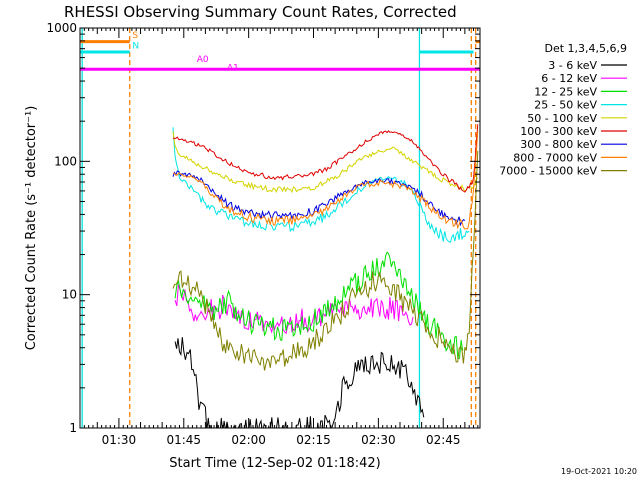 This screenshot has width=640, height=480. I want to click on series-100-300-kevline, so click(325, 158).